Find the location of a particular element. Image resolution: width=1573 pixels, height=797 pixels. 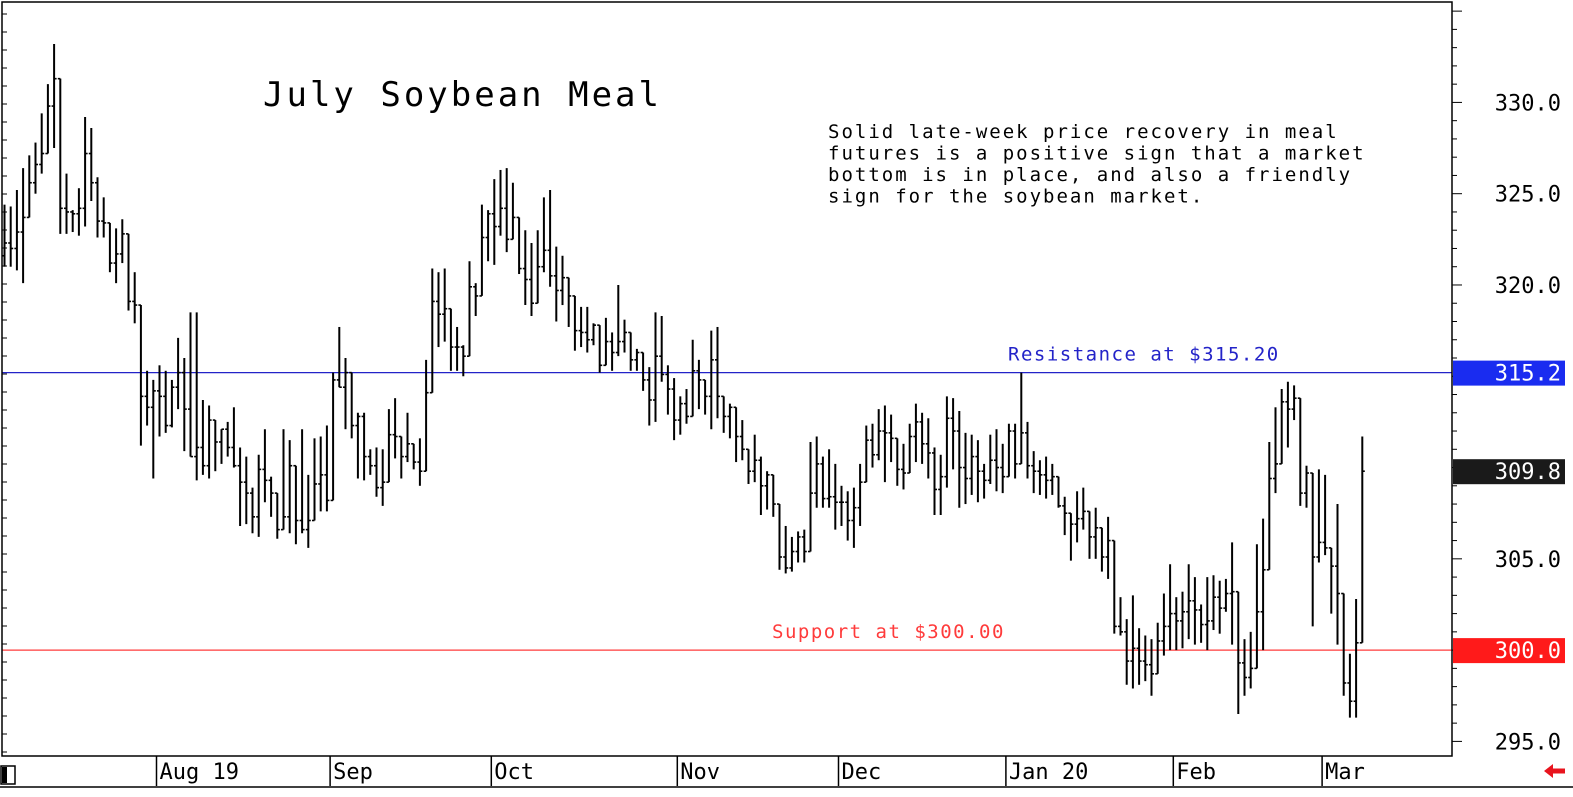

x-tick-label: Mar is located at coordinates (1345, 772).